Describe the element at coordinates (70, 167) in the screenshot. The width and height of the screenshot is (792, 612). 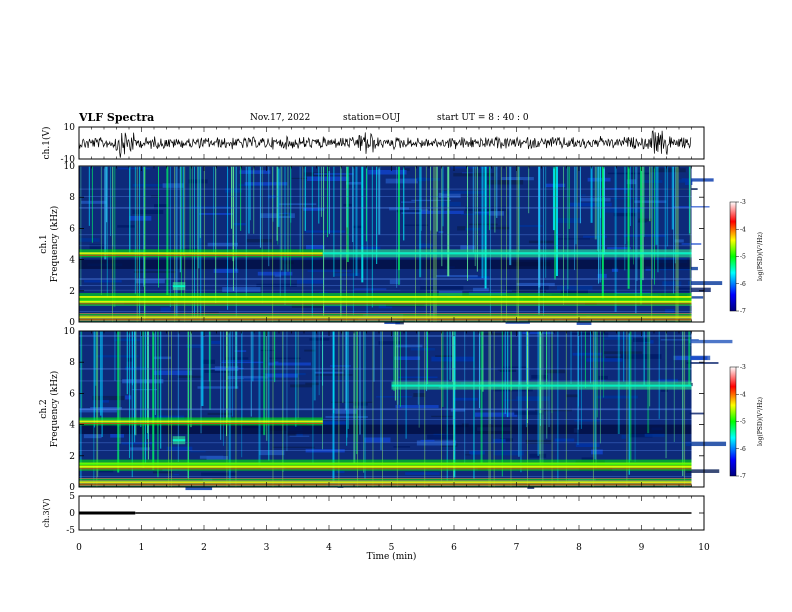
I see `spectrogram-ch1-y-tick-label: 10` at that location.